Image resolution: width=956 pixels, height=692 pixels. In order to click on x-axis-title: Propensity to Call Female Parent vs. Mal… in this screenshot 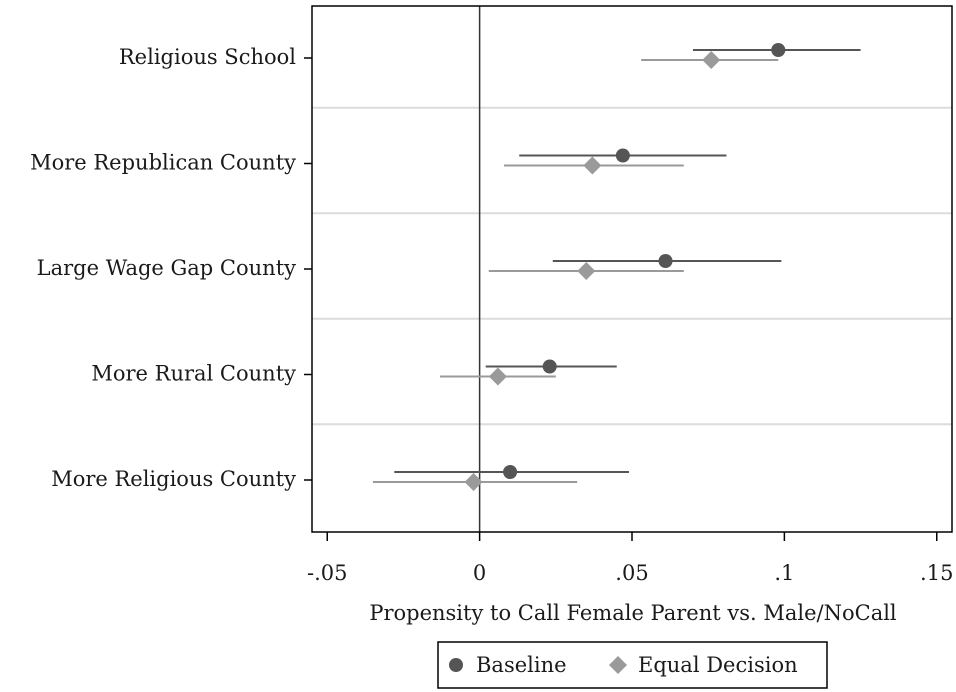, I will do `click(633, 613)`.